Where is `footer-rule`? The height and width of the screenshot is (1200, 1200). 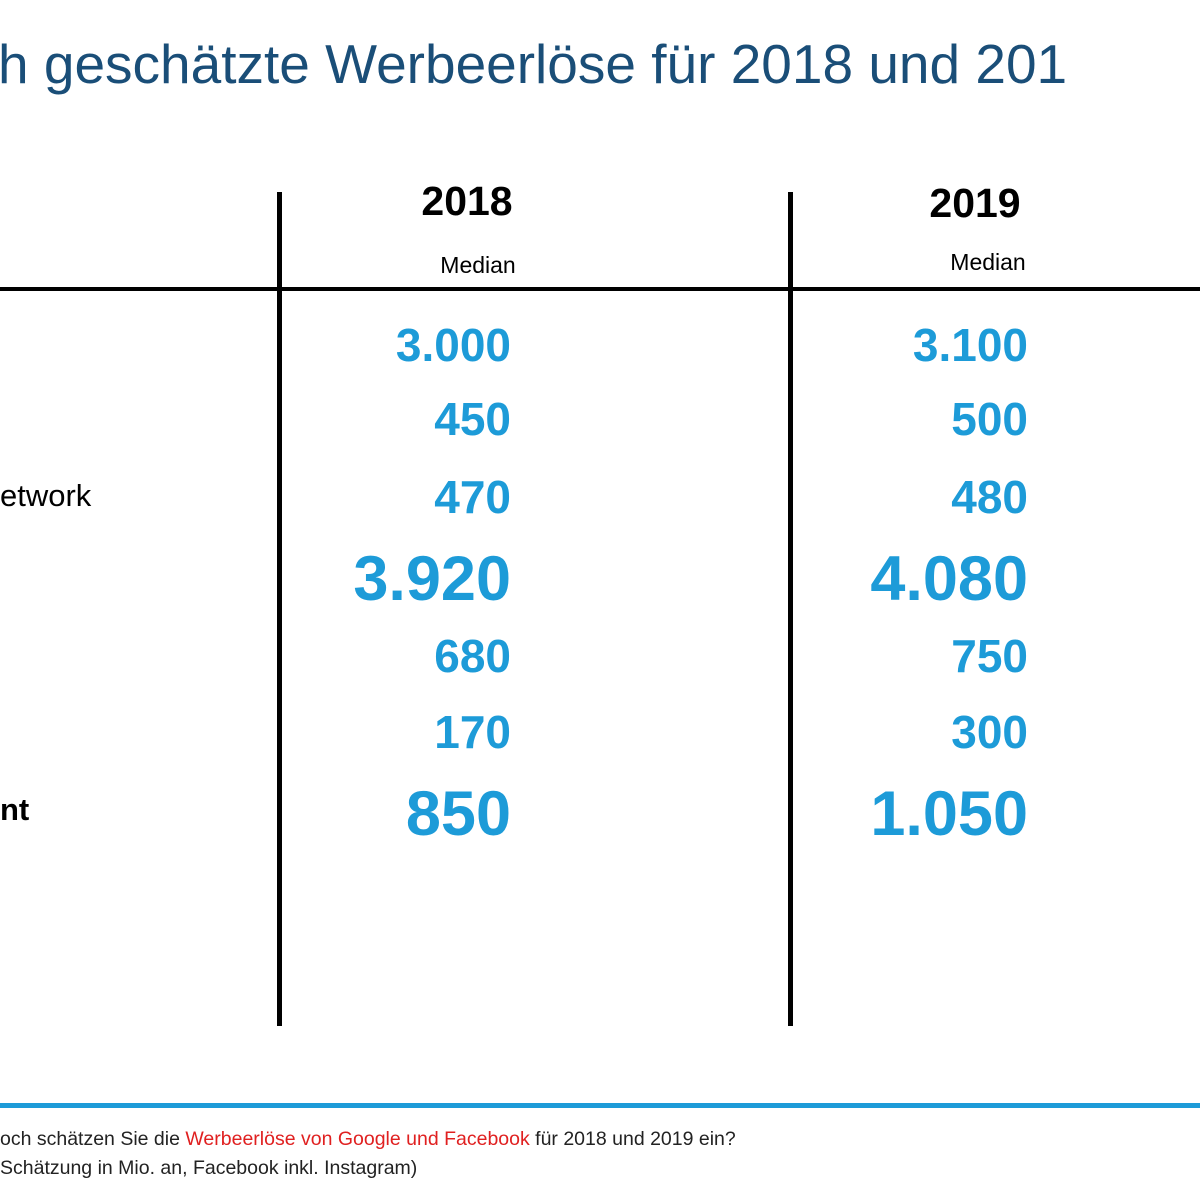
footer-rule is located at coordinates (600, 1105).